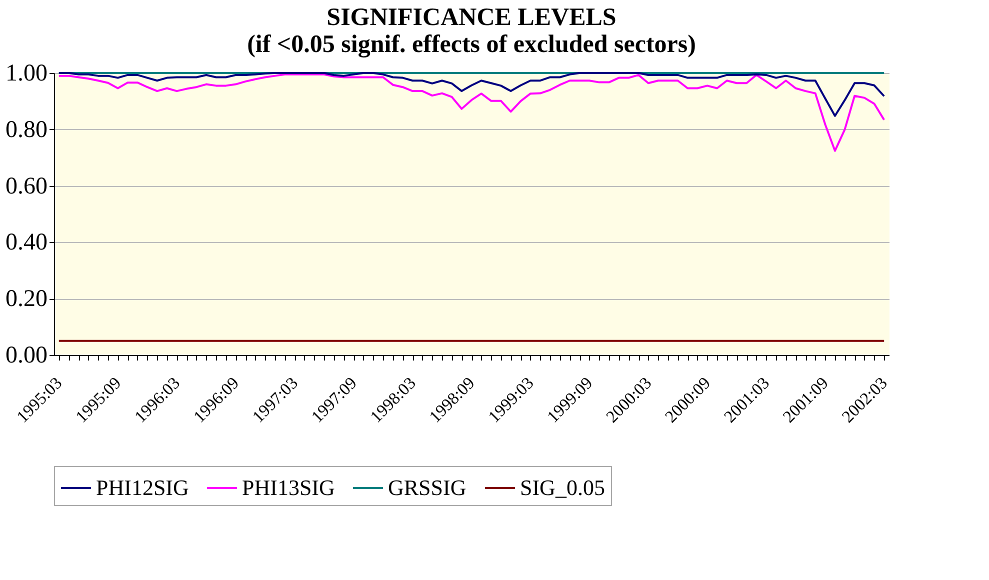  What do you see at coordinates (427, 487) in the screenshot?
I see `legend-label: GRSSIG` at bounding box center [427, 487].